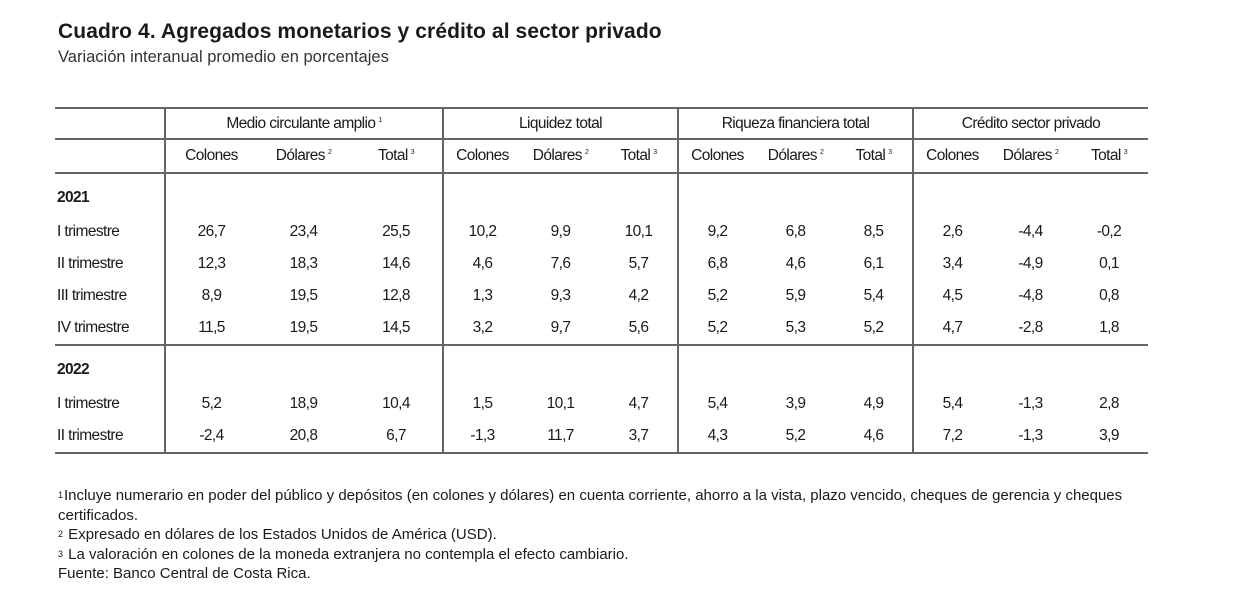  I want to click on value-cell: 4,2, so click(638, 295).